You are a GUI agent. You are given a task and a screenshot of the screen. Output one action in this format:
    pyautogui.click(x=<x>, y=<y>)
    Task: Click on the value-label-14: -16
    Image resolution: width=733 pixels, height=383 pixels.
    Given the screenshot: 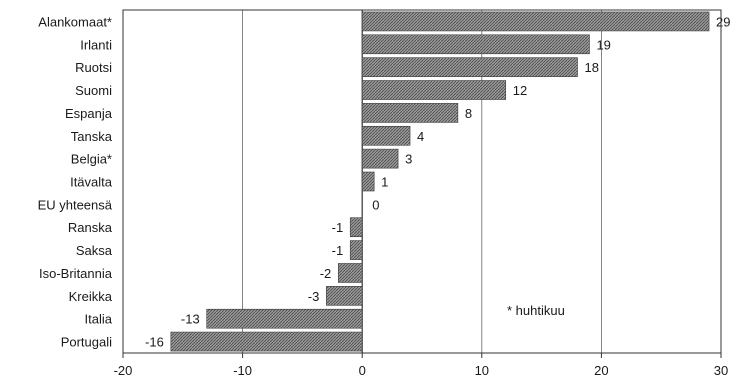 What is the action you would take?
    pyautogui.click(x=154, y=342)
    